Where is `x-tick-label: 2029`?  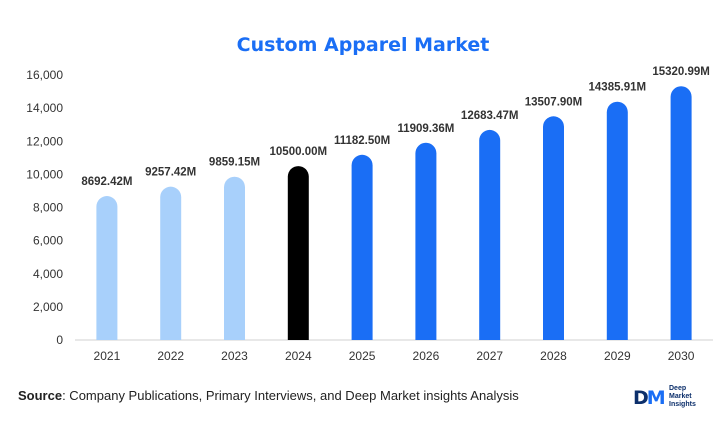 x-tick-label: 2029 is located at coordinates (617, 356).